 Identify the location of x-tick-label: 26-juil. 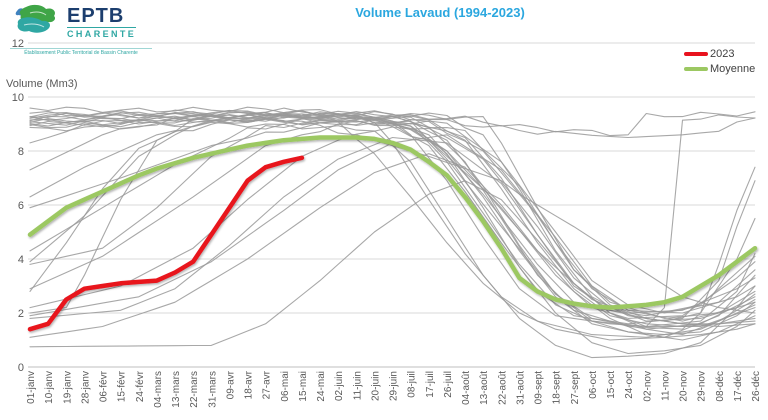
(448, 384).